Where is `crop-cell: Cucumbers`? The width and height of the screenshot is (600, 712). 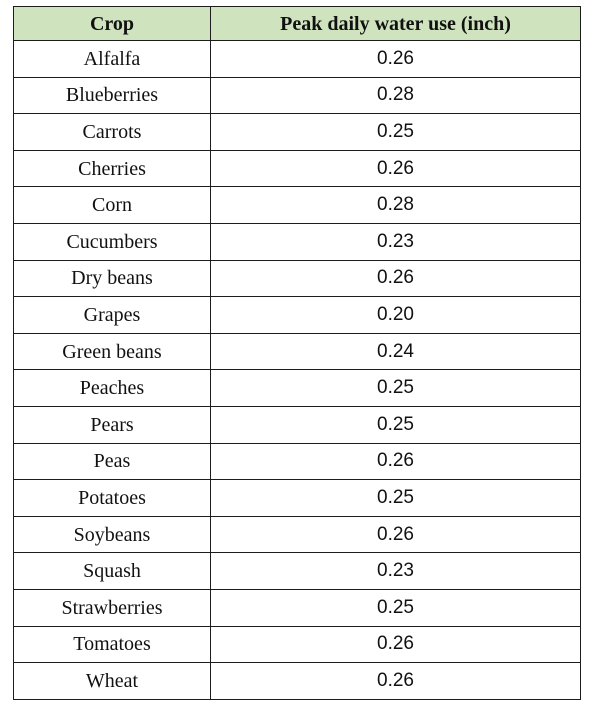 crop-cell: Cucumbers is located at coordinates (112, 241).